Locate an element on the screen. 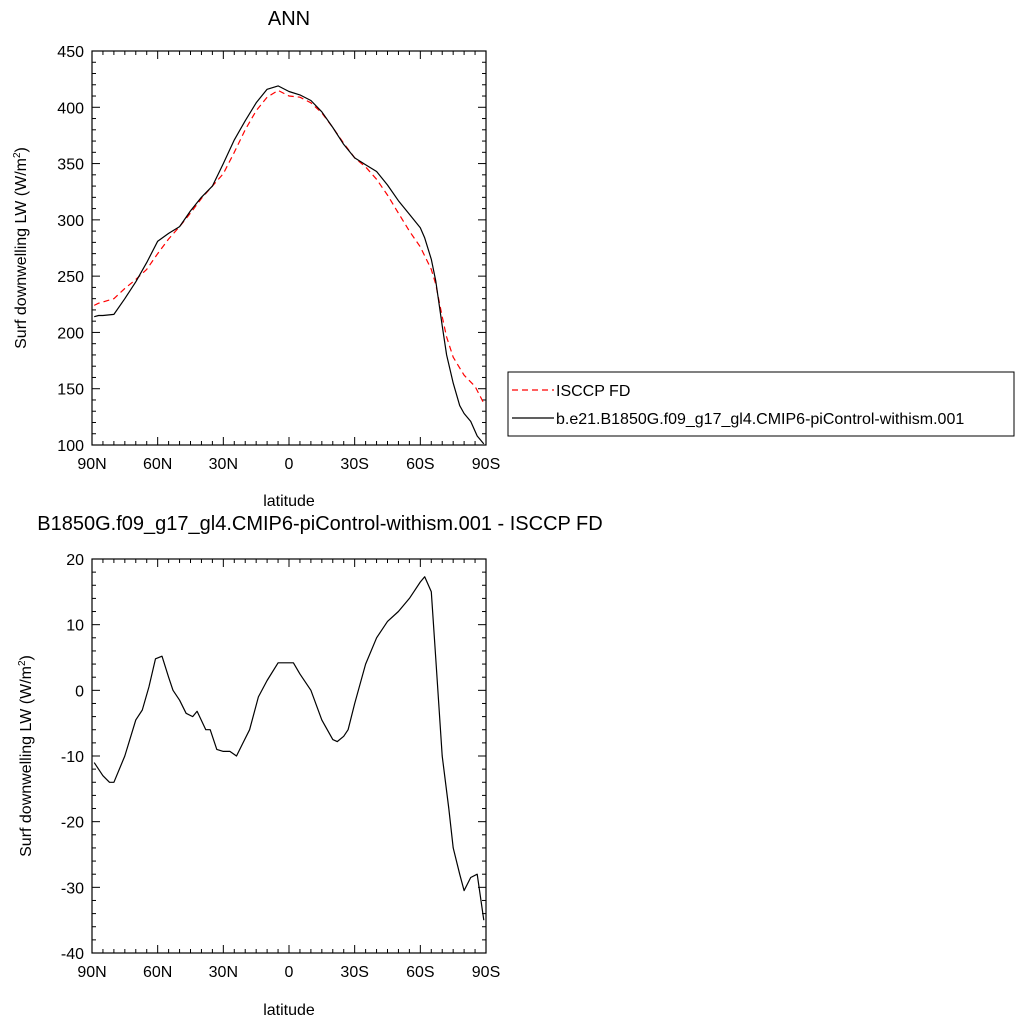 This screenshot has height=1024, width=1024. bottom-y-tick-label: -30 is located at coordinates (72, 888).